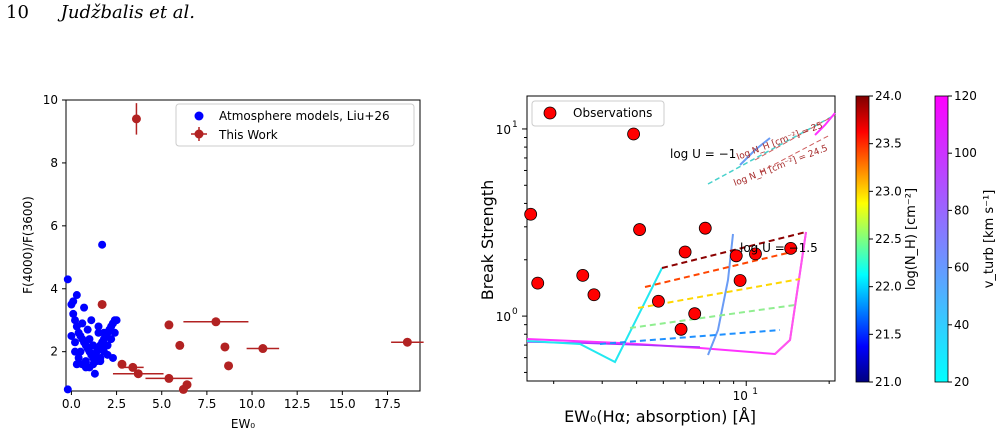  I want to click on page-number: 10, so click(17, 12).